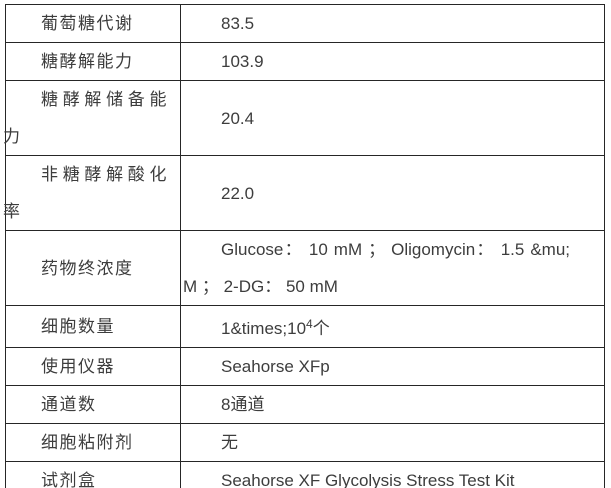  Describe the element at coordinates (69, 404) in the screenshot. I see `parameter-label: 通道数` at that location.